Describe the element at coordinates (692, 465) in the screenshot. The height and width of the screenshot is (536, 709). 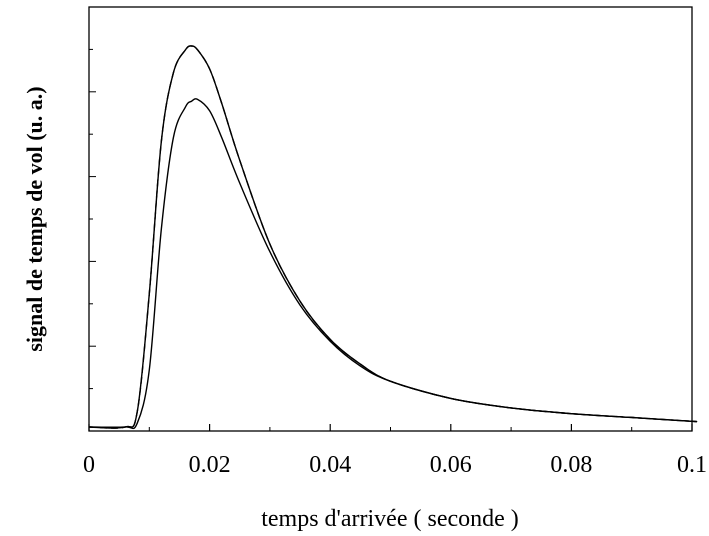
I see `x-tick-label: 0.1` at that location.